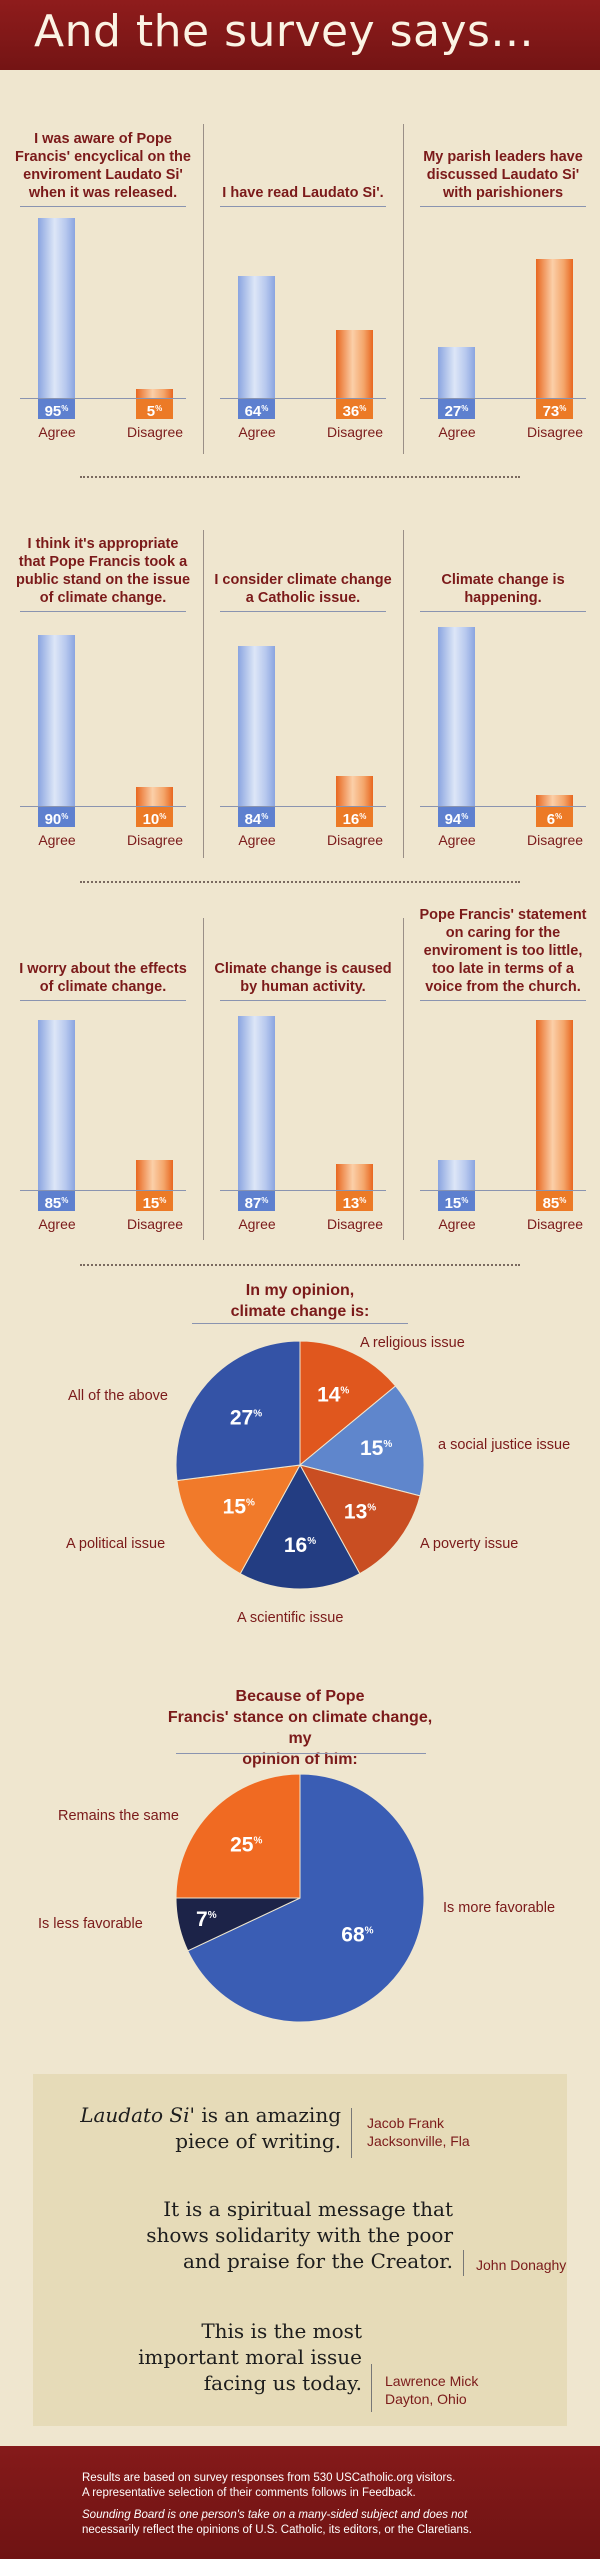 The image size is (600, 2559). Describe the element at coordinates (300, 1696) in the screenshot. I see `pie-2-title-line-1: Because of Pope` at that location.